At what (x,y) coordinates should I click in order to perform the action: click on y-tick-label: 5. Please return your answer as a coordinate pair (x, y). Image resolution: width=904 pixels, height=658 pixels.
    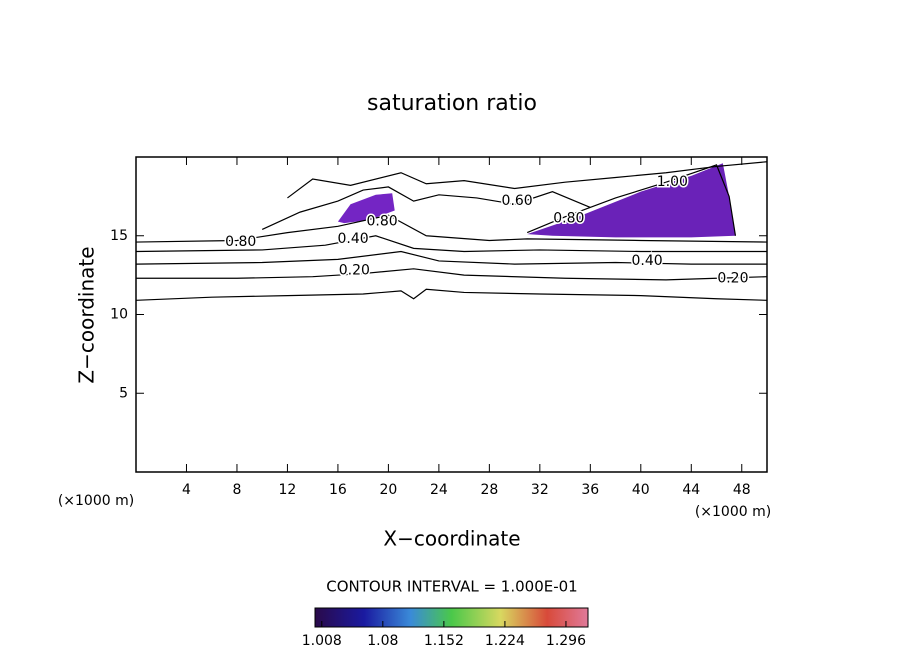
    Looking at the image, I should click on (123, 393).